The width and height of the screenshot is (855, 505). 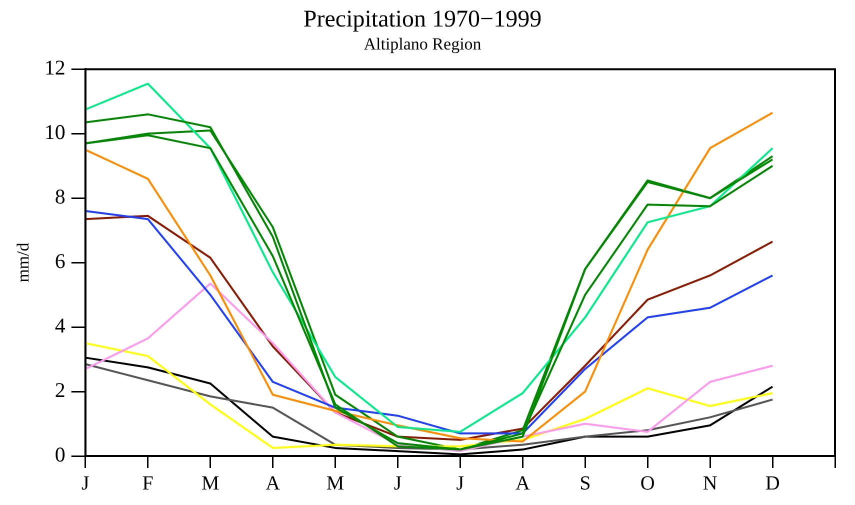 I want to click on chart-title: Precipitation 1970−1999, so click(x=422, y=19).